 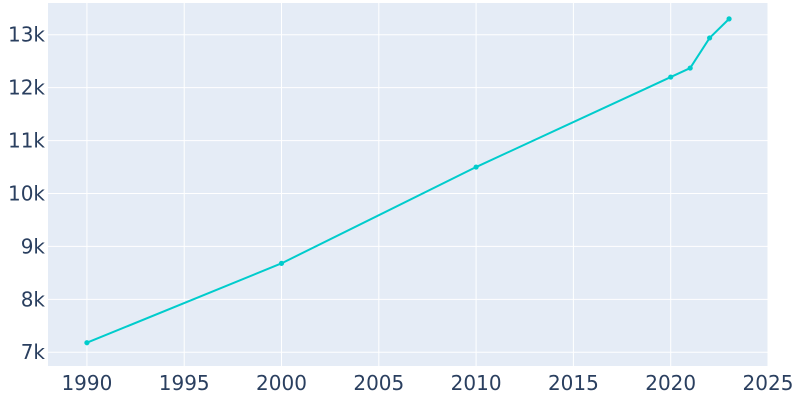 I want to click on y-tick-label: 13k, so click(x=26, y=35).